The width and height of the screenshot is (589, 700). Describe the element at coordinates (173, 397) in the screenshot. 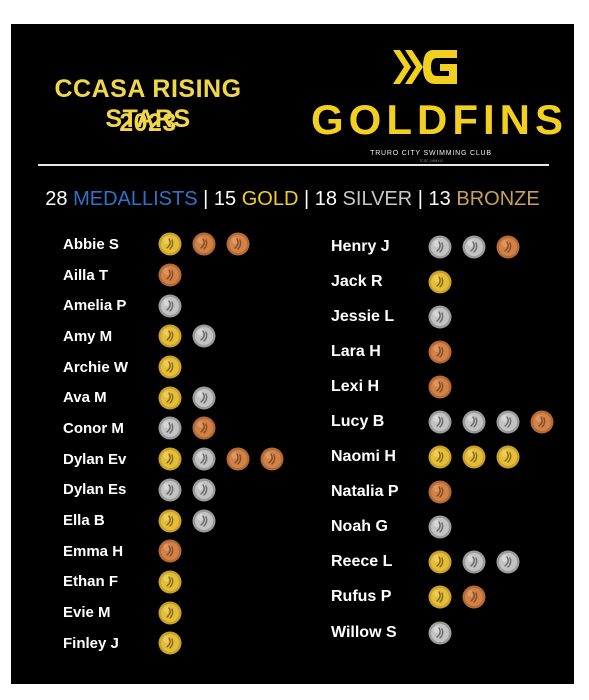

I see `swimmer-row: Ava M` at that location.